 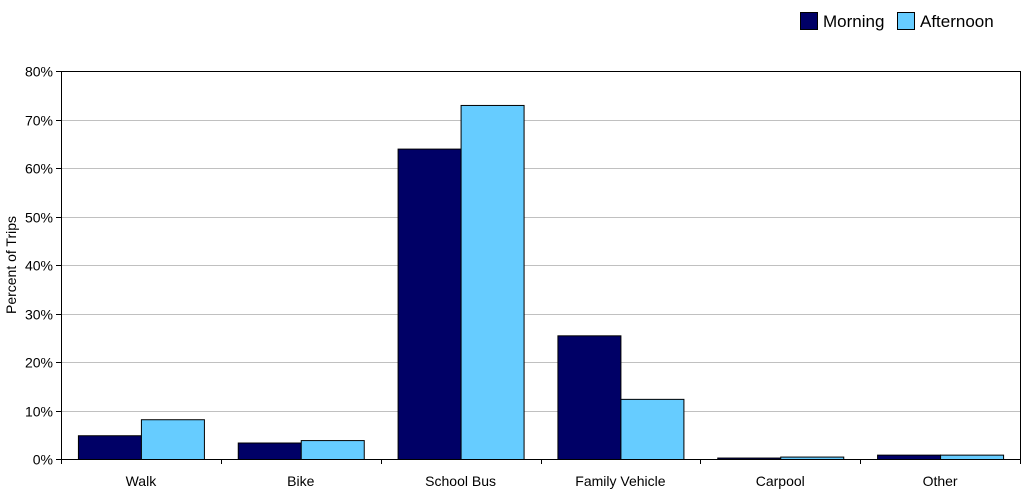 What do you see at coordinates (957, 21) in the screenshot?
I see `legend-label-afternoon: Afternoon` at bounding box center [957, 21].